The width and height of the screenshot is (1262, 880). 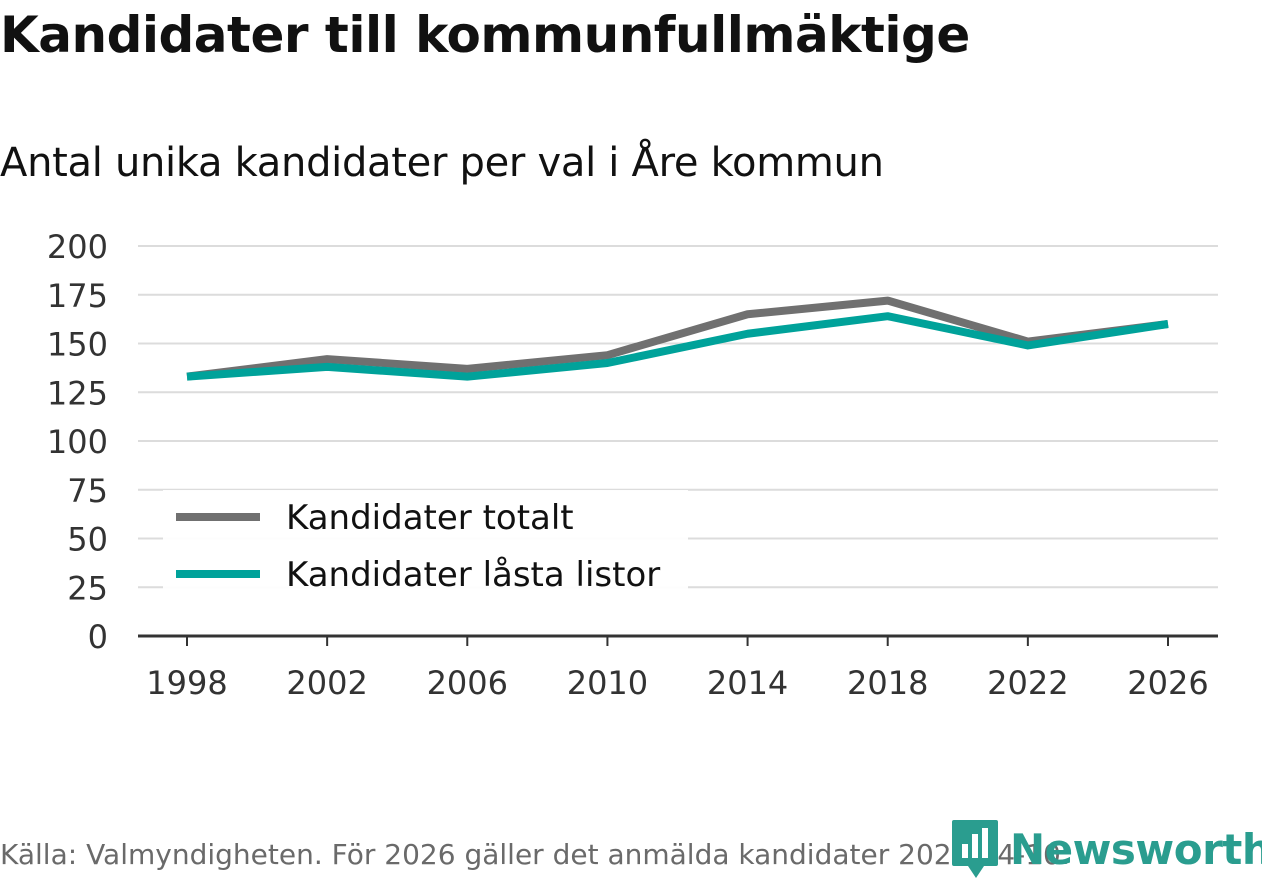 What do you see at coordinates (1136, 849) in the screenshot?
I see `brand-name: Newsworthy` at bounding box center [1136, 849].